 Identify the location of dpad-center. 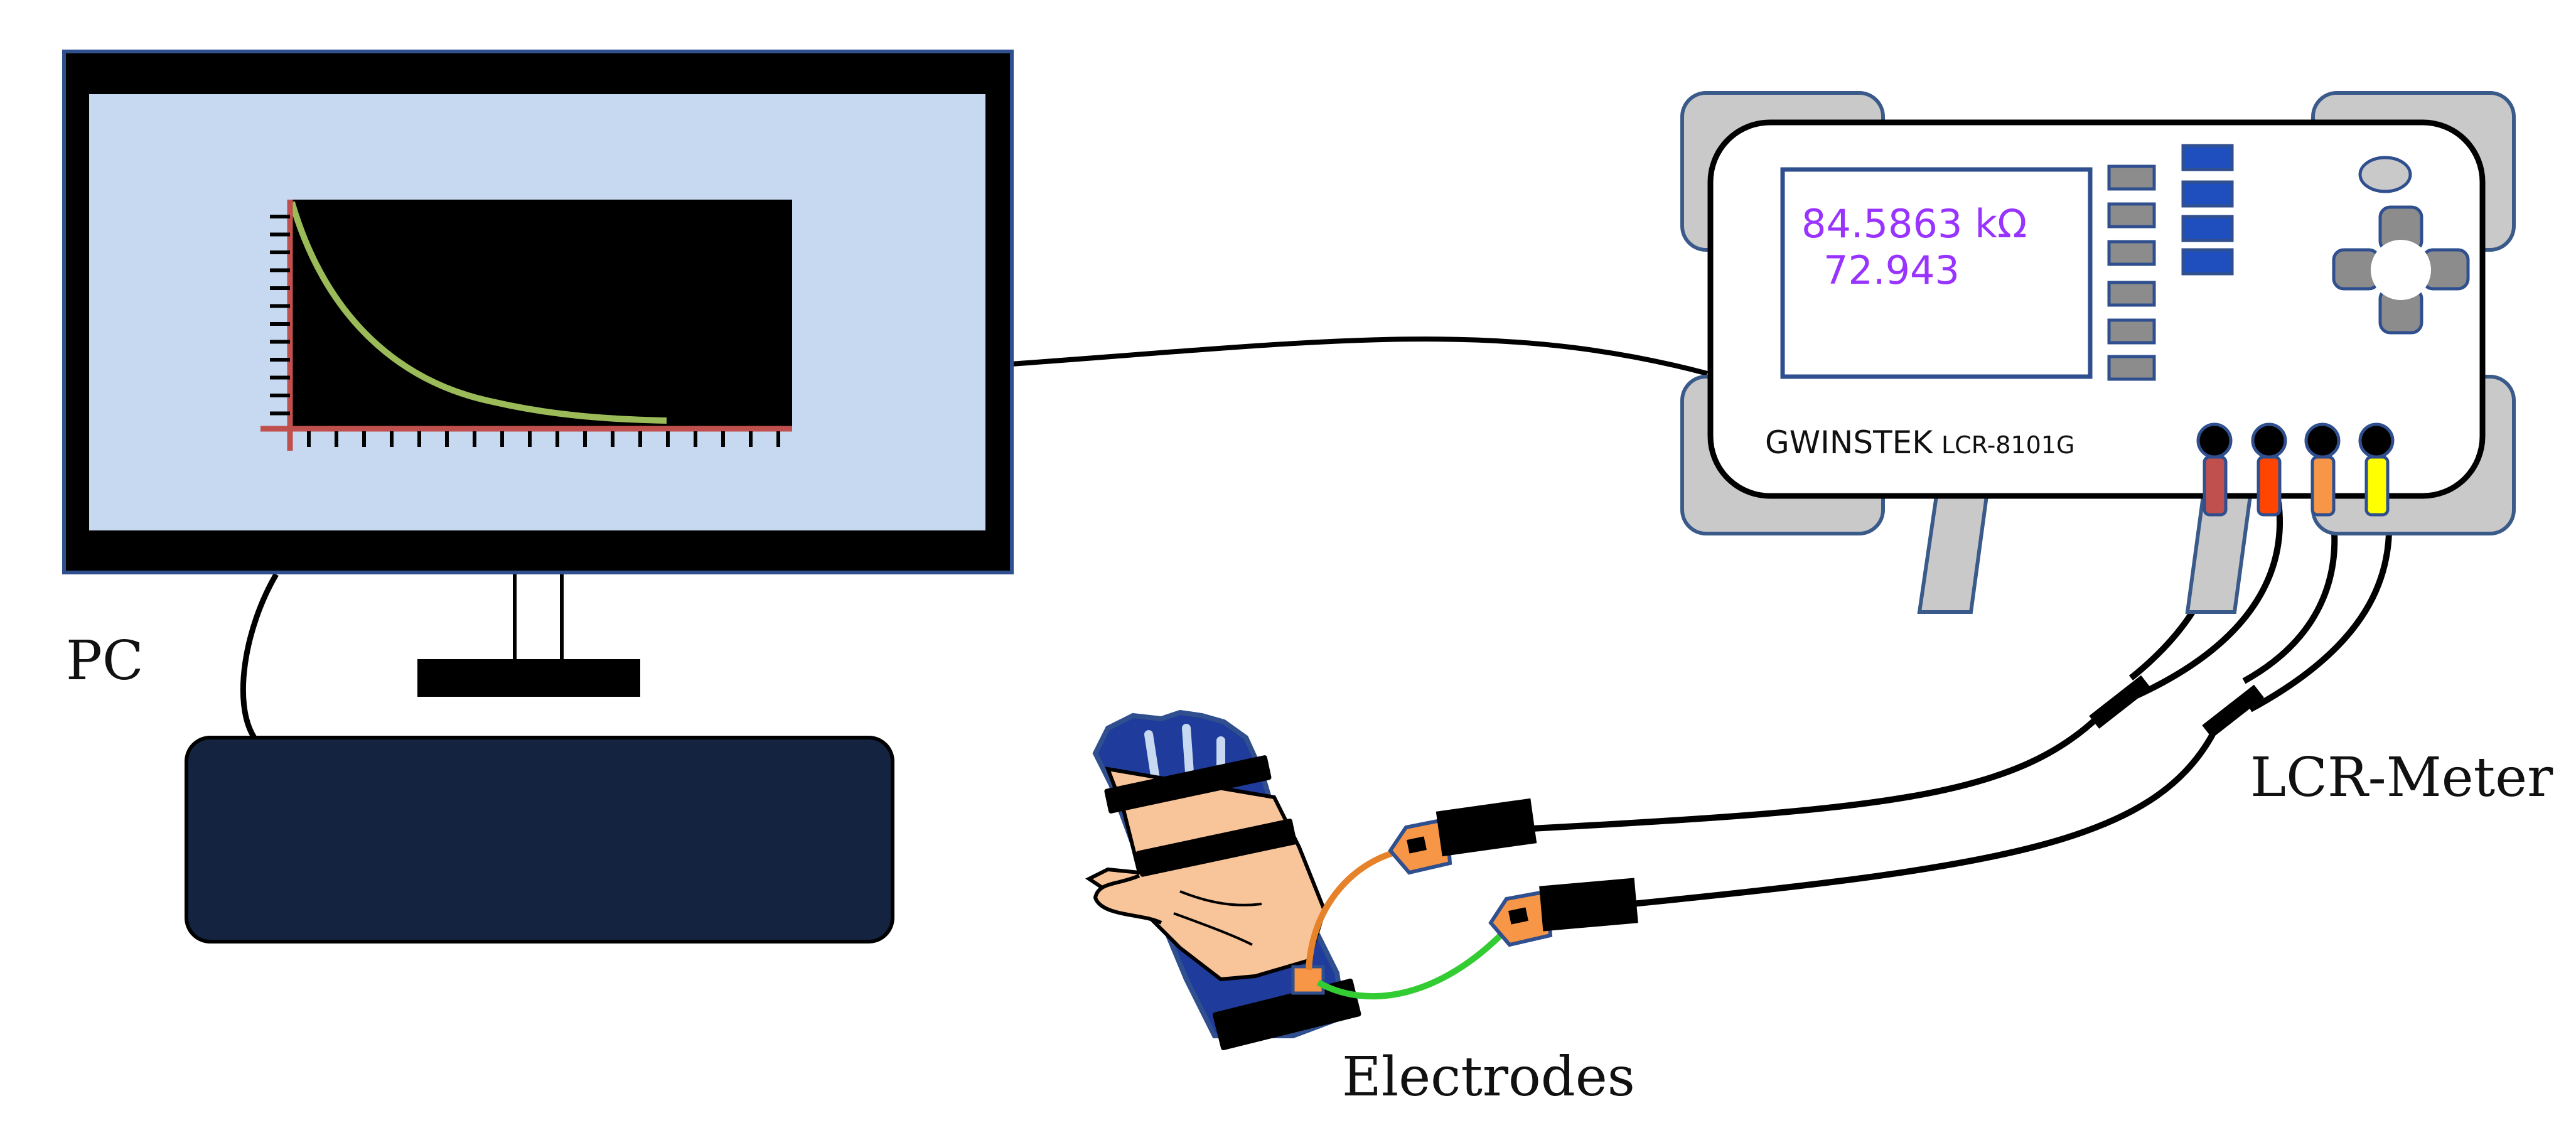
(2401, 270).